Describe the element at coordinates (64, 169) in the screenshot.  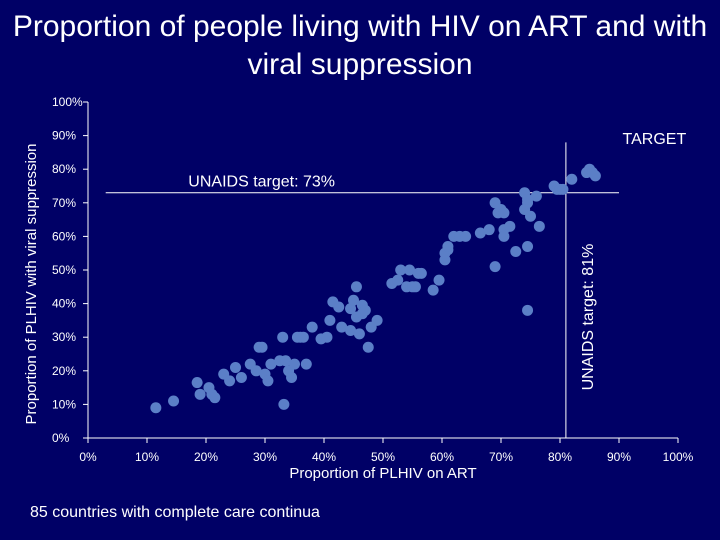
I see `y-tick-label: 80%` at that location.